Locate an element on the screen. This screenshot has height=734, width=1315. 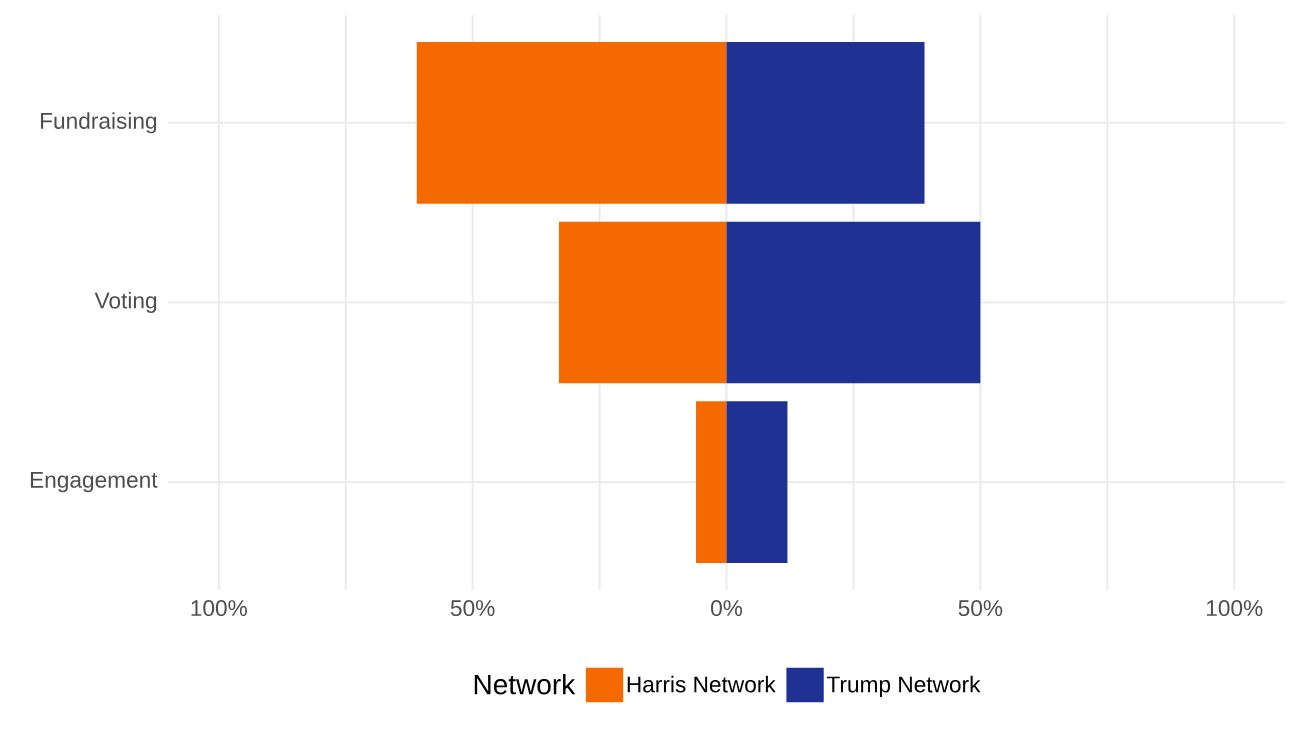
legend-label: Trump Network is located at coordinates (903, 686).